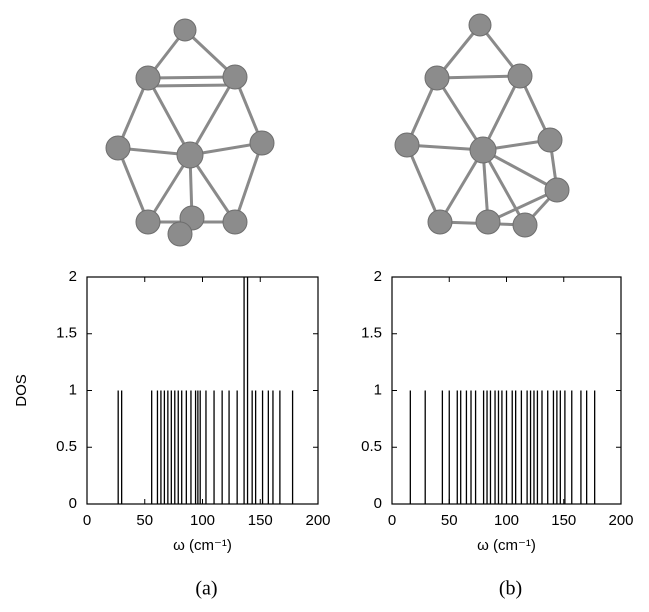 Image resolution: width=649 pixels, height=612 pixels. Describe the element at coordinates (482, 125) in the screenshot. I see `cluster-b` at that location.